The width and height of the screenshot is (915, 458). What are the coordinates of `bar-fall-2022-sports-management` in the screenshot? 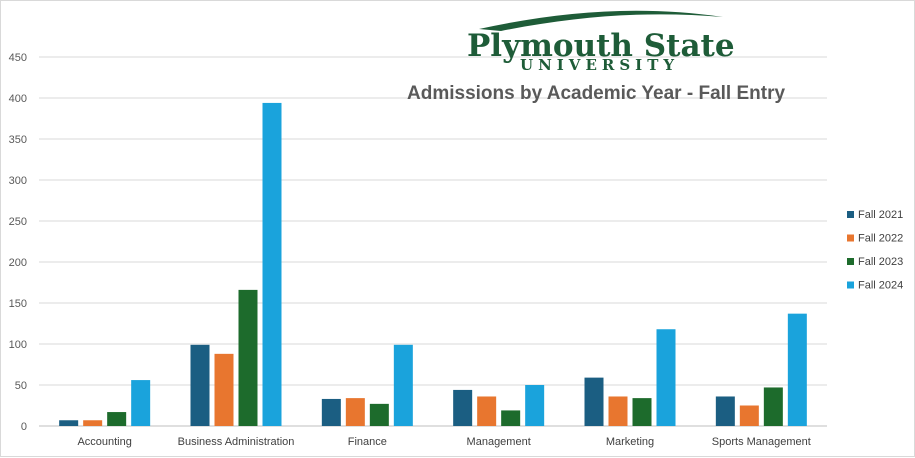 It's located at (749, 415).